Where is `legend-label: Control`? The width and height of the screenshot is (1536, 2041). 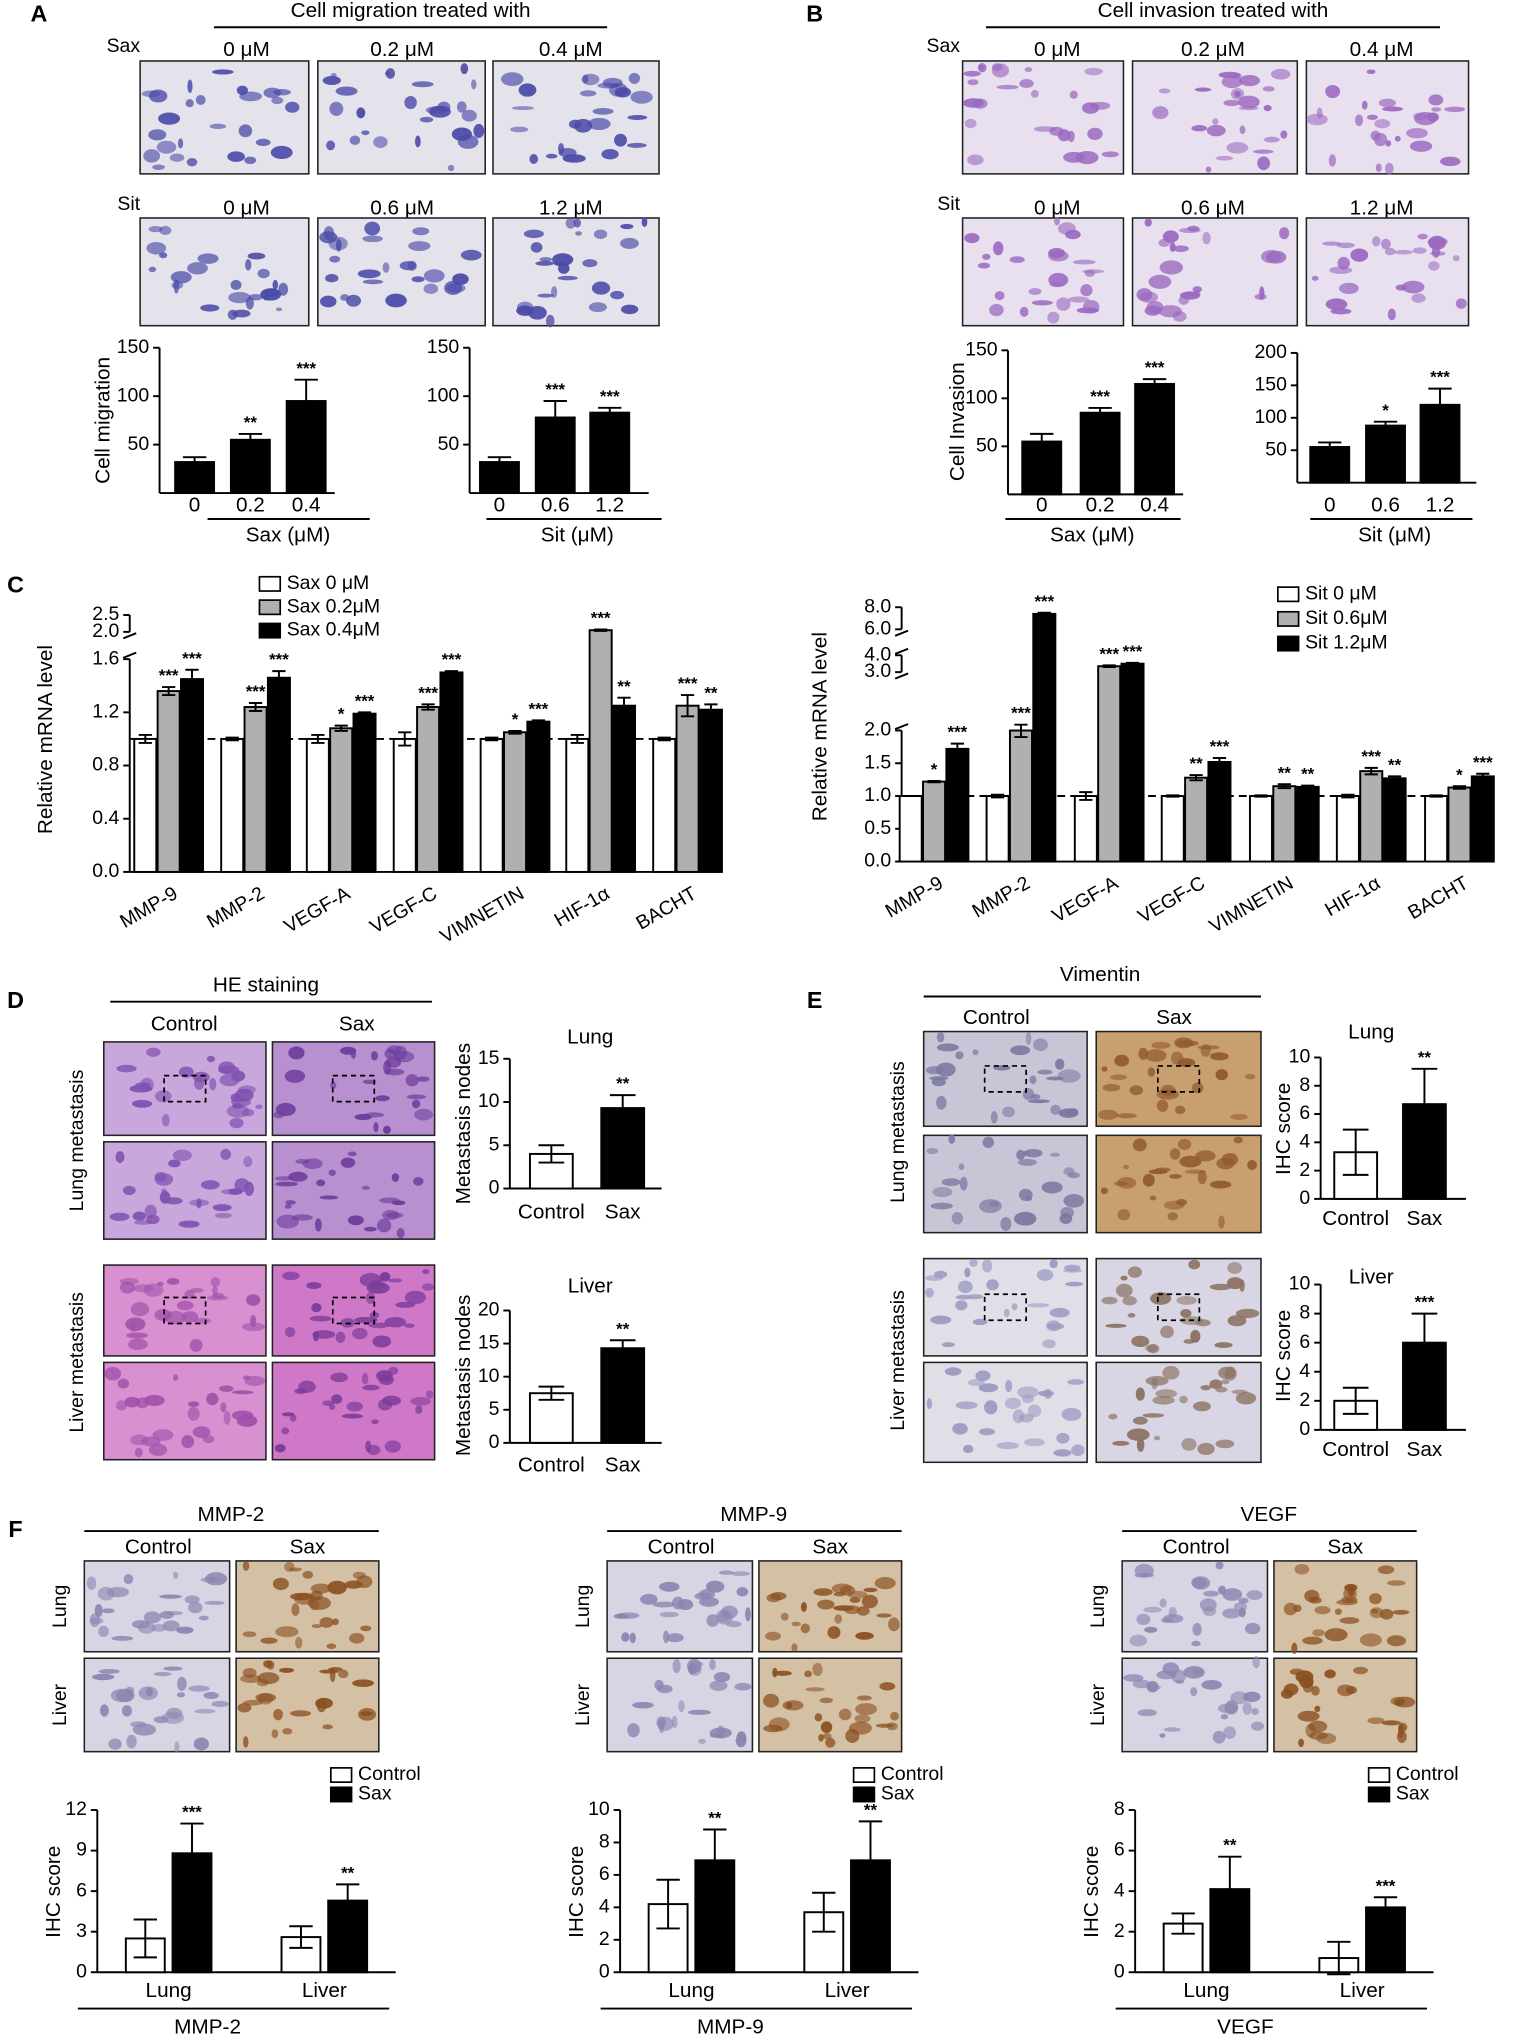
legend-label: Control is located at coordinates (912, 1774).